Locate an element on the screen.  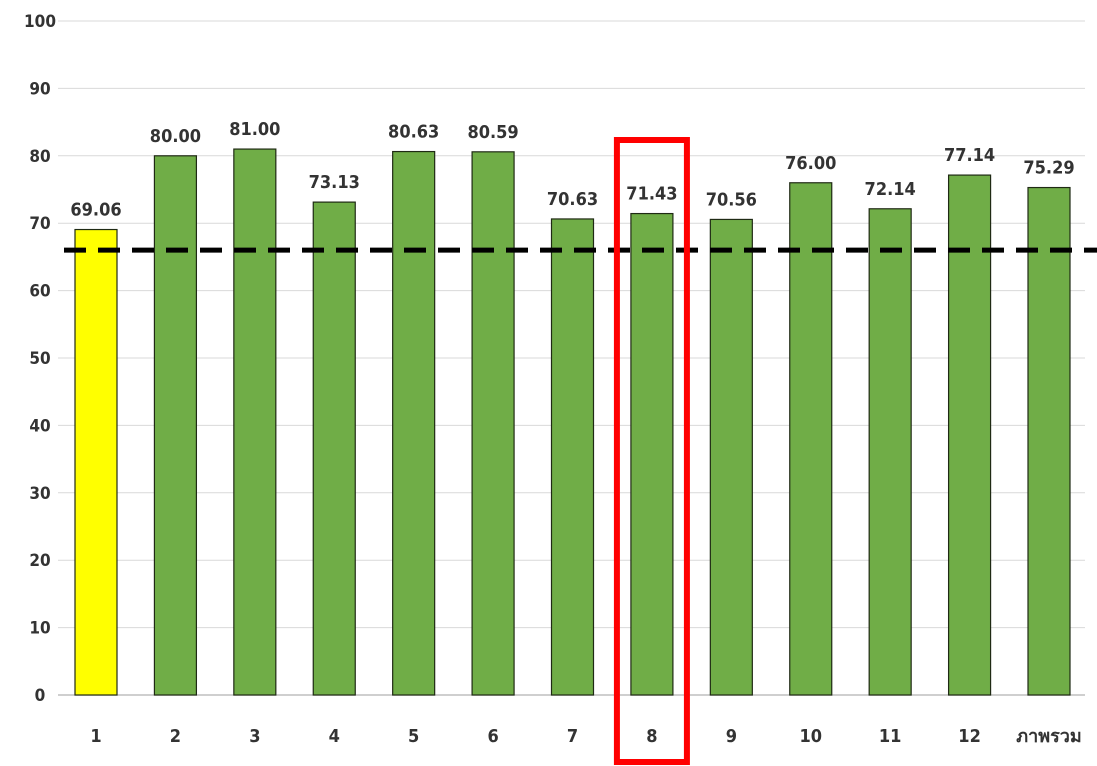
data-label: 75.29 is located at coordinates (1048, 168).